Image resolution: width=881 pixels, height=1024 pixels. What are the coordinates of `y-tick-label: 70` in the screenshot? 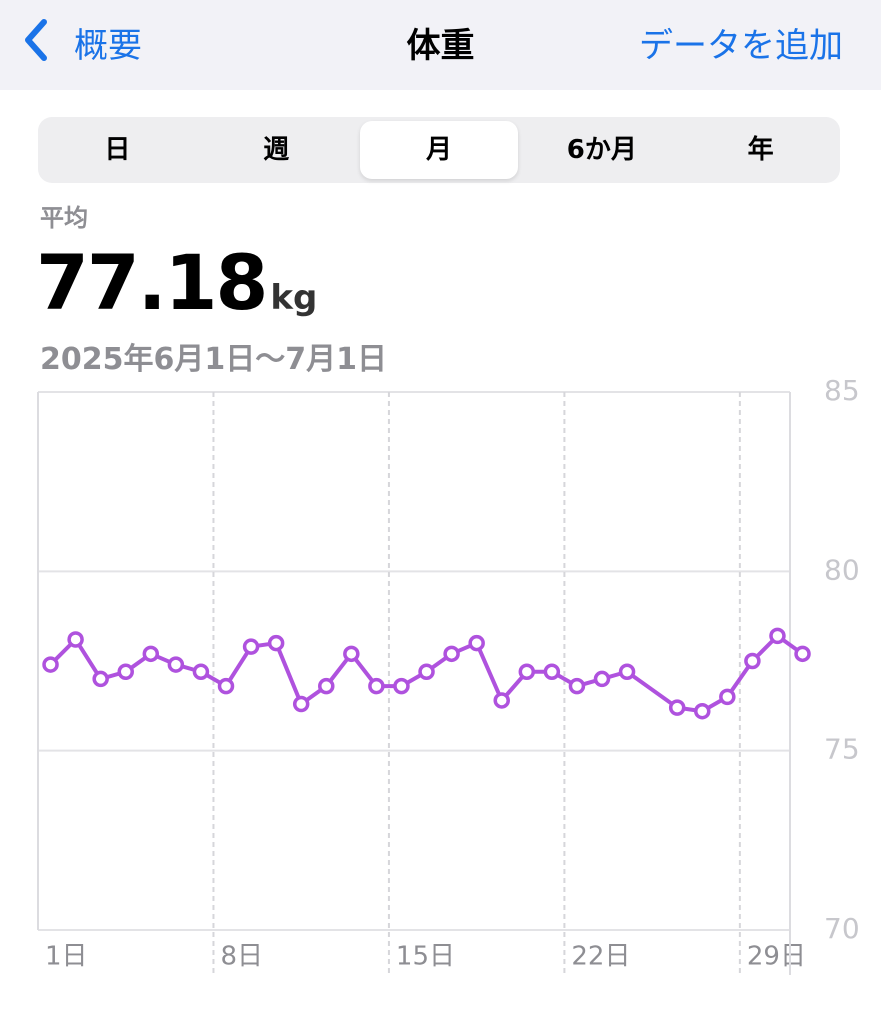 It's located at (842, 928).